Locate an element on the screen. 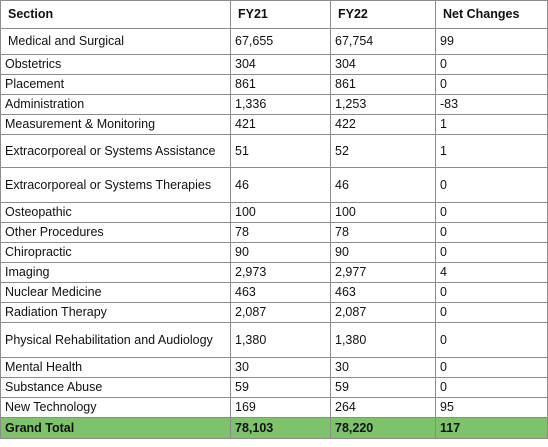  header-section: Section is located at coordinates (115, 14).